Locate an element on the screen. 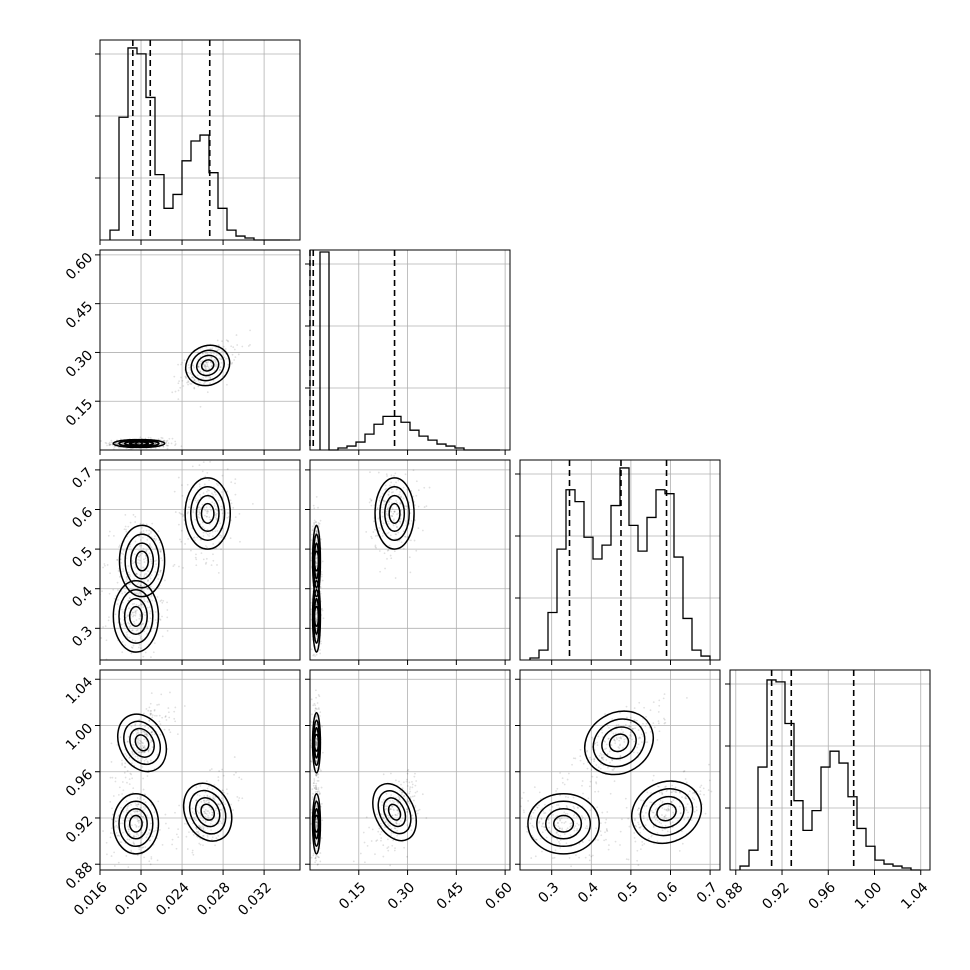 Image resolution: width=970 pixels, height=970 pixels. x-ticklabel-2-0: 0.3 is located at coordinates (548, 892).